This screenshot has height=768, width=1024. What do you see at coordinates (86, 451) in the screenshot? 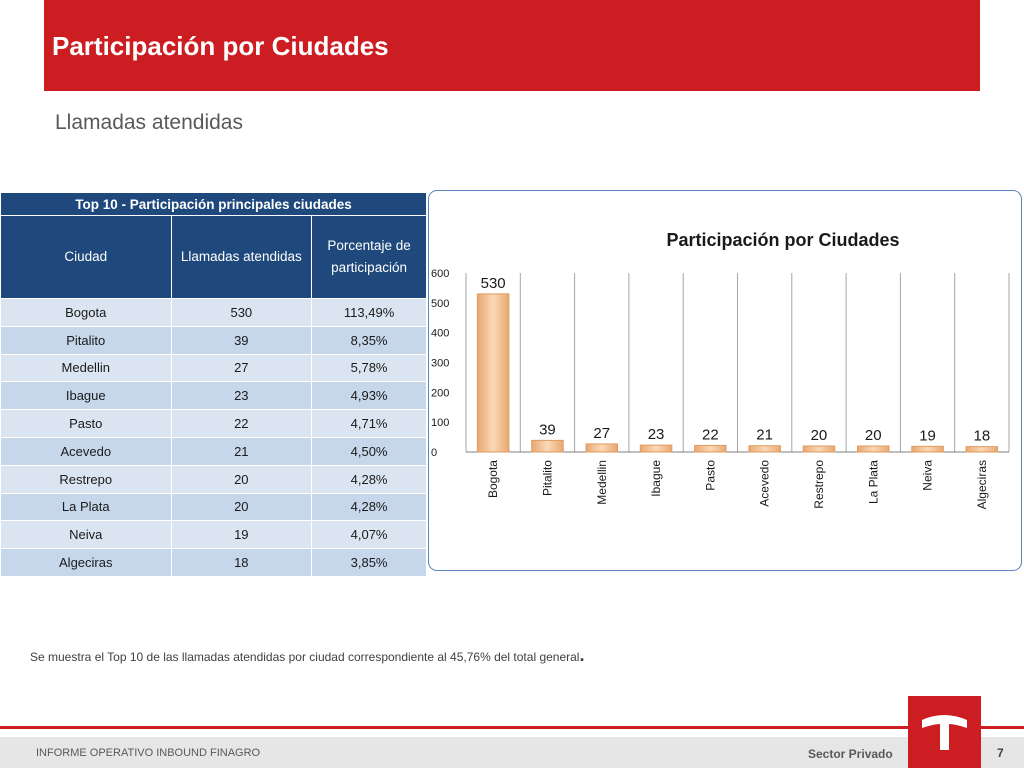
I see `cell-city: Acevedo` at bounding box center [86, 451].